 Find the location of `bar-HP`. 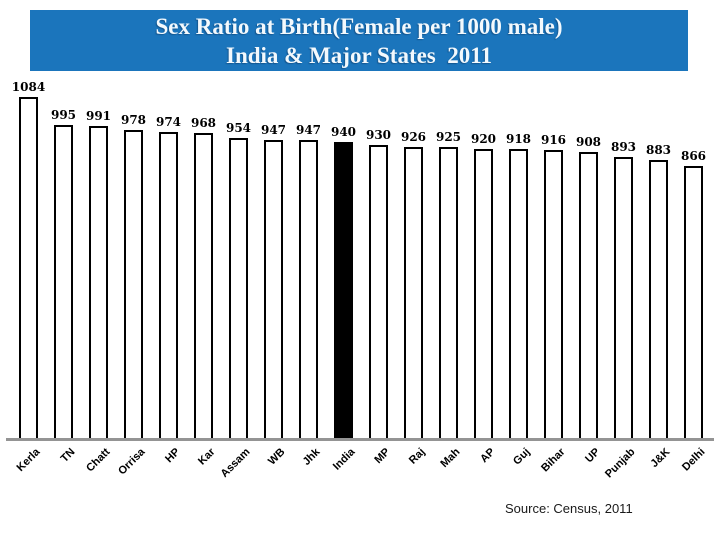

bar-HP is located at coordinates (168, 285).